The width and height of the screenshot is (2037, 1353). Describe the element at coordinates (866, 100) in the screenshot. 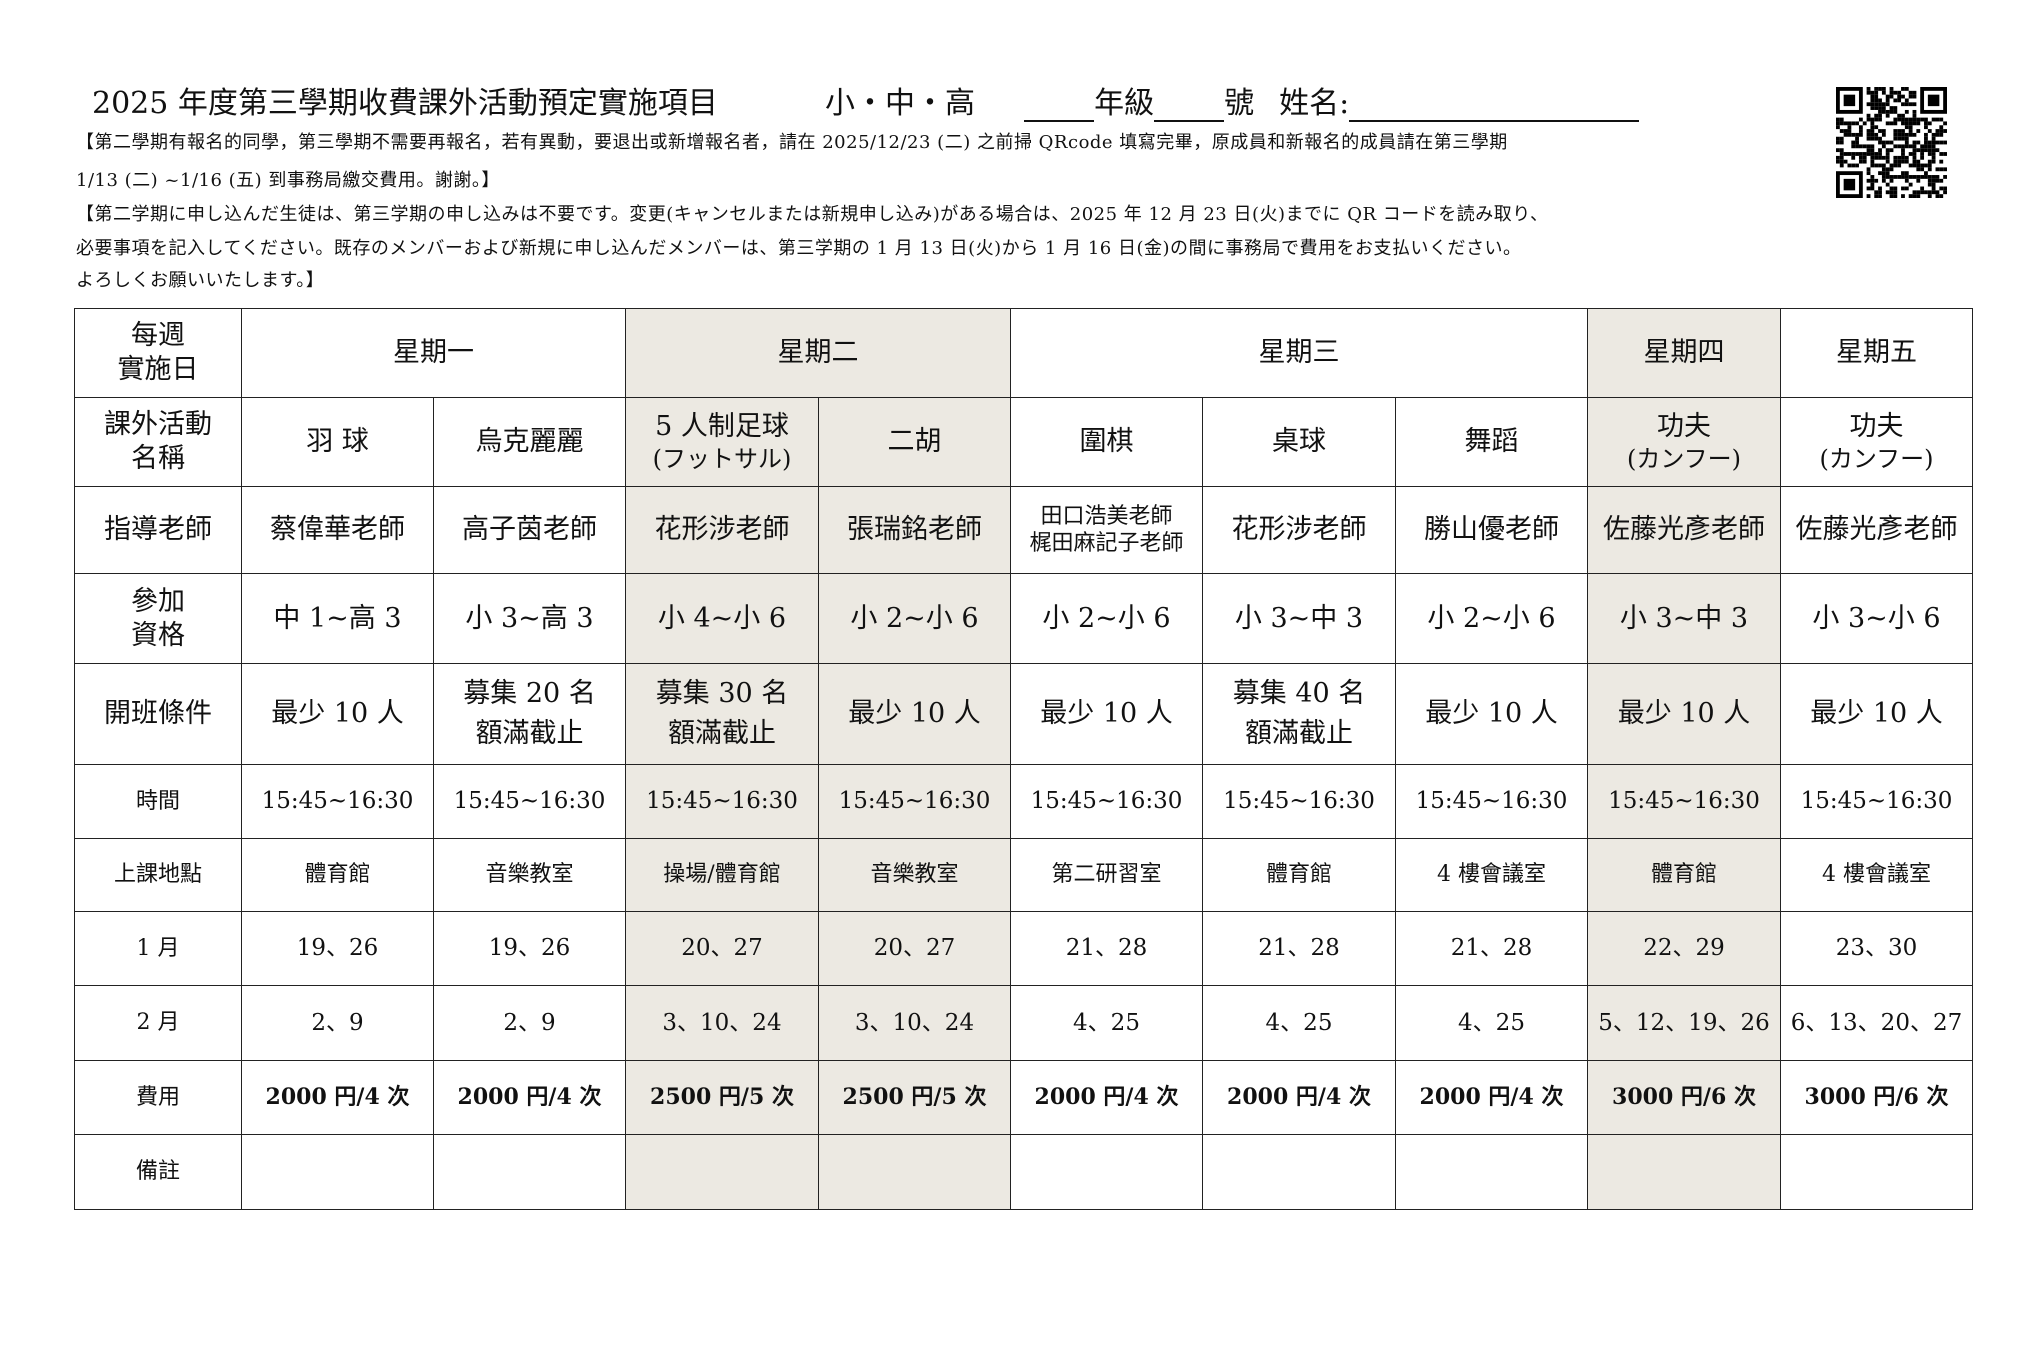

I see `form-header: 2025 年度第三學期收費課外活動預定實施項目 小・中・高 年級 號 姓名:` at that location.